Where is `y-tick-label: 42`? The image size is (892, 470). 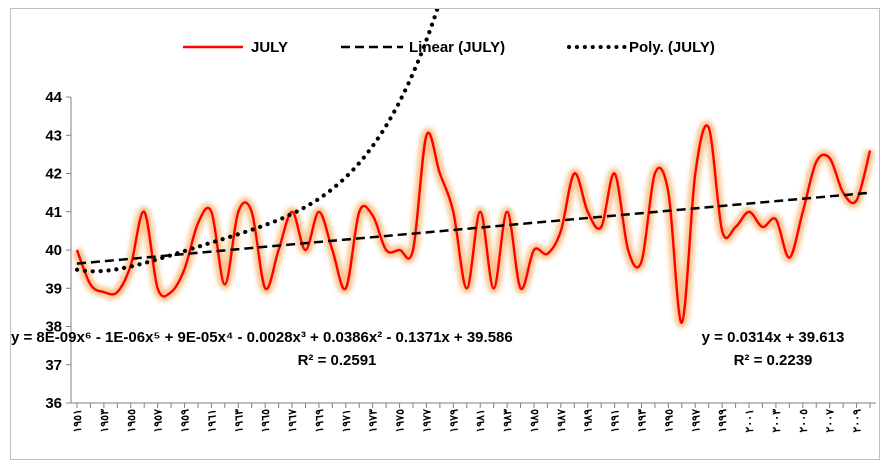 y-tick-label: 42 is located at coordinates (53, 174).